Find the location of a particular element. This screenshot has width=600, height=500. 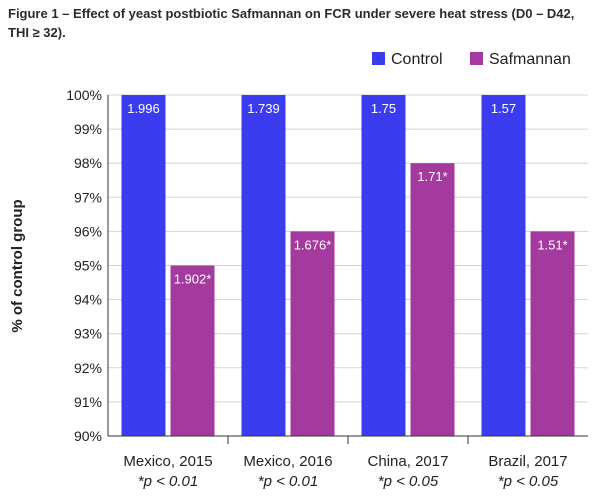

x-tick-label: Mexico, 2015 is located at coordinates (167, 461).